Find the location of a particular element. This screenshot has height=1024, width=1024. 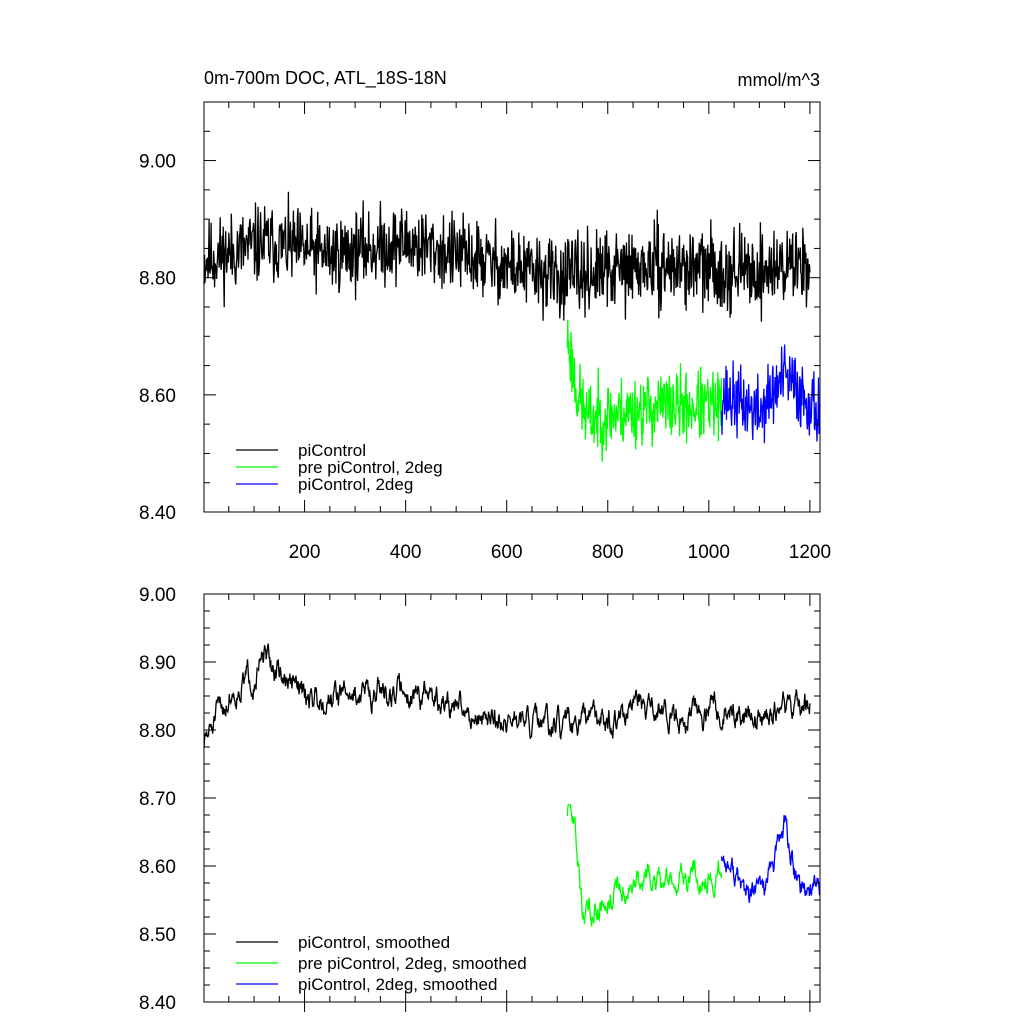

figure-title: 0m-700m DOC, ATL_18S-18N is located at coordinates (325, 78).